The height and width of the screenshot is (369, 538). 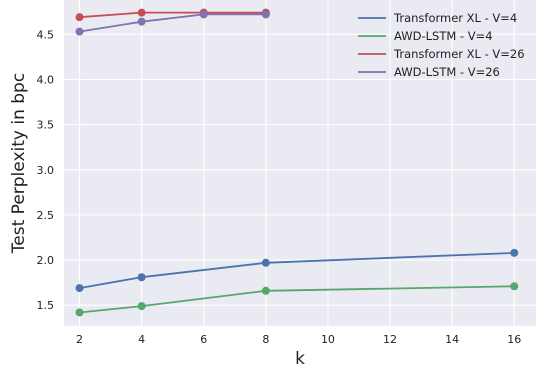 I want to click on legend-entry: Transformer XL - V=26, so click(x=459, y=54).